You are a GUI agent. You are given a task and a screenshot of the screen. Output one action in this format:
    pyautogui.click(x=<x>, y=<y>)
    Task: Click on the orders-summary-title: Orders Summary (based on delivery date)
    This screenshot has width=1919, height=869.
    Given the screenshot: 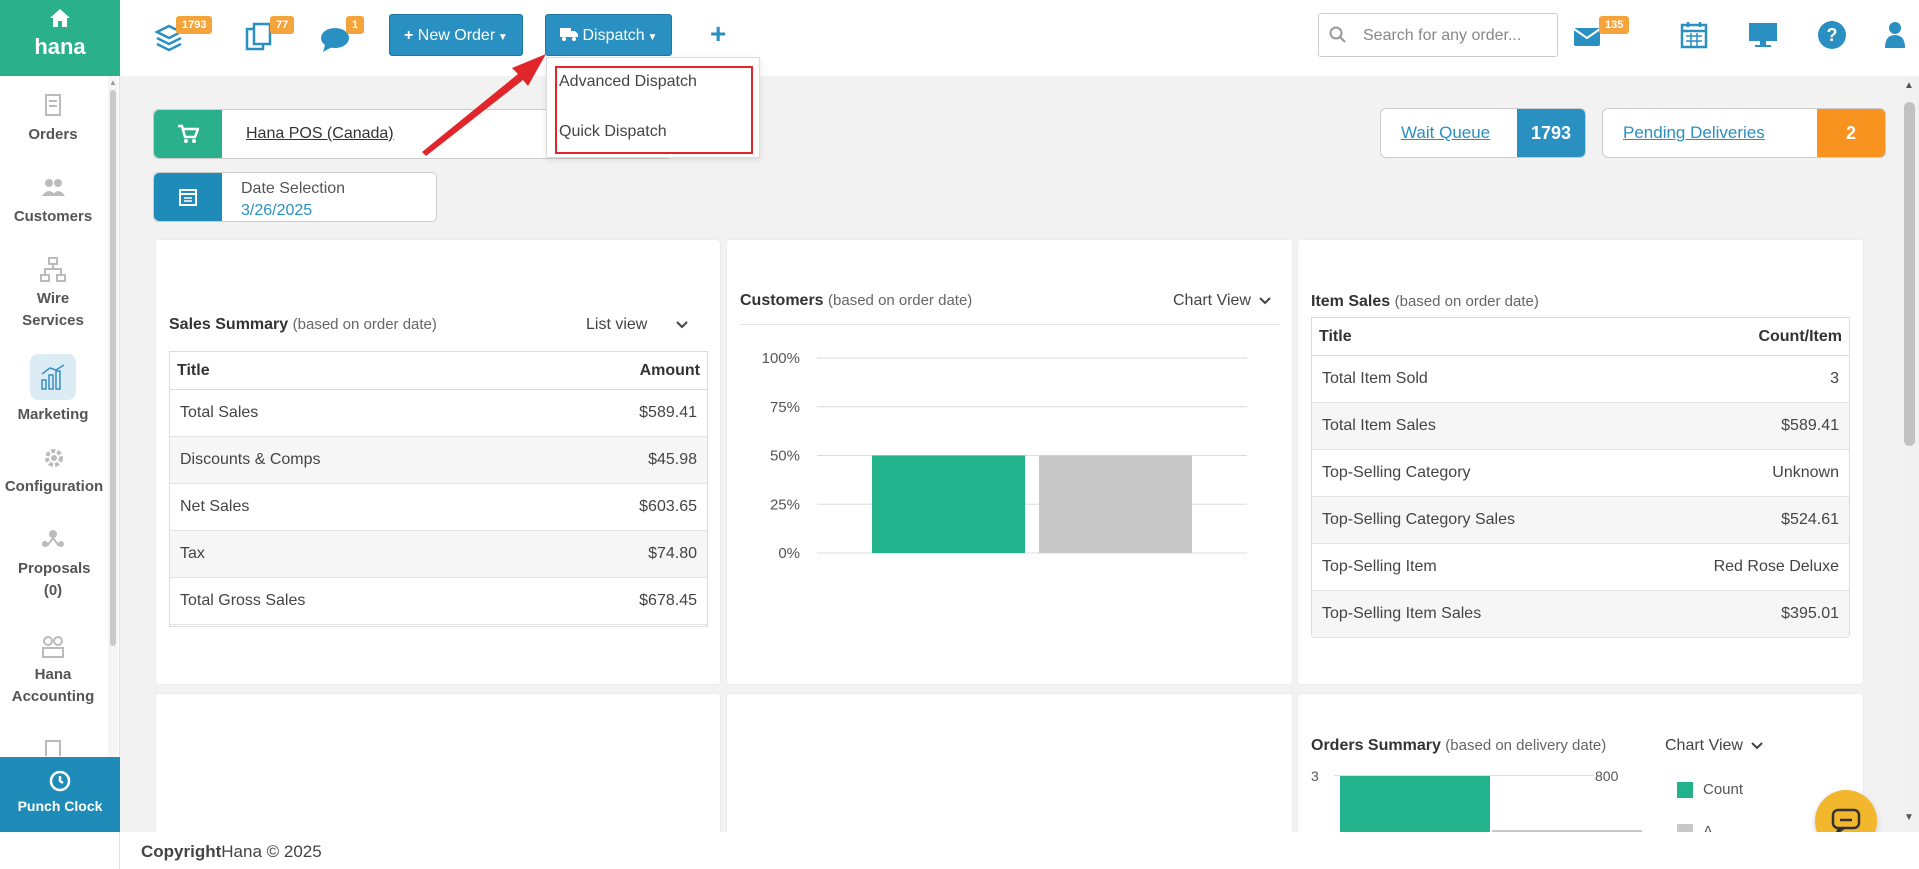 What is the action you would take?
    pyautogui.click(x=1459, y=745)
    